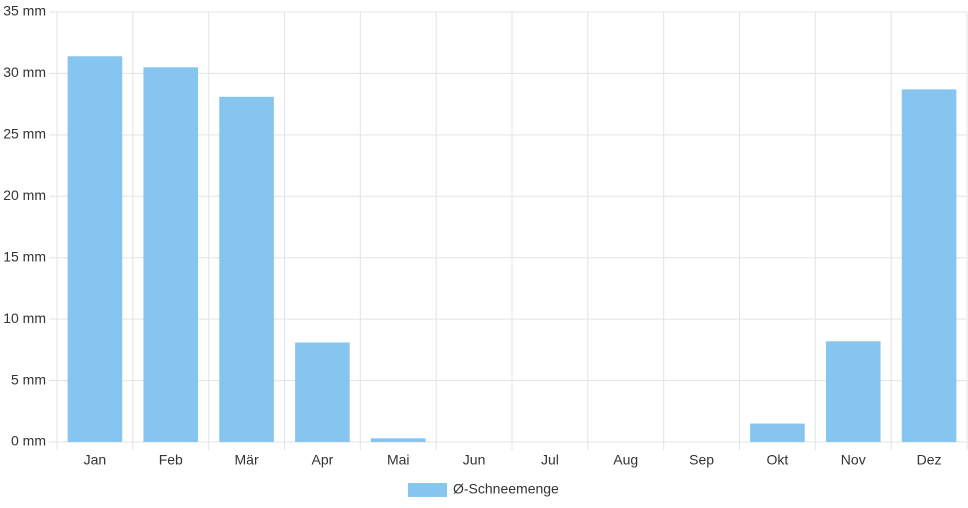 This screenshot has height=508, width=968. What do you see at coordinates (625, 460) in the screenshot?
I see `x-tick-label: Aug` at bounding box center [625, 460].